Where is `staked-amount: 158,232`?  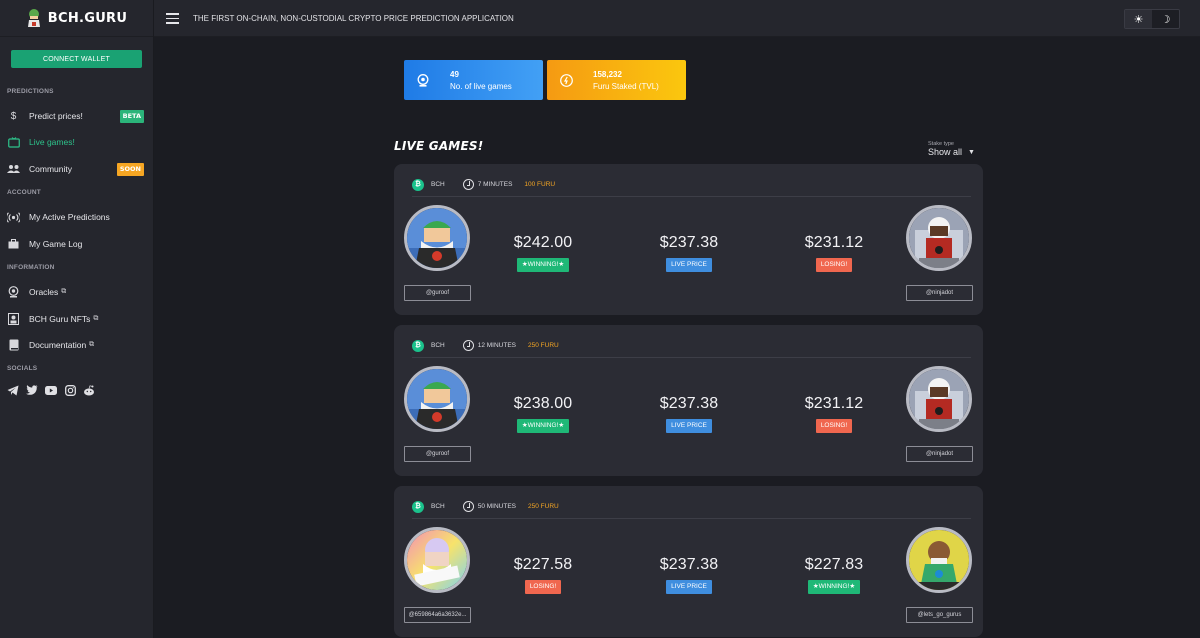 staked-amount: 158,232 is located at coordinates (607, 74).